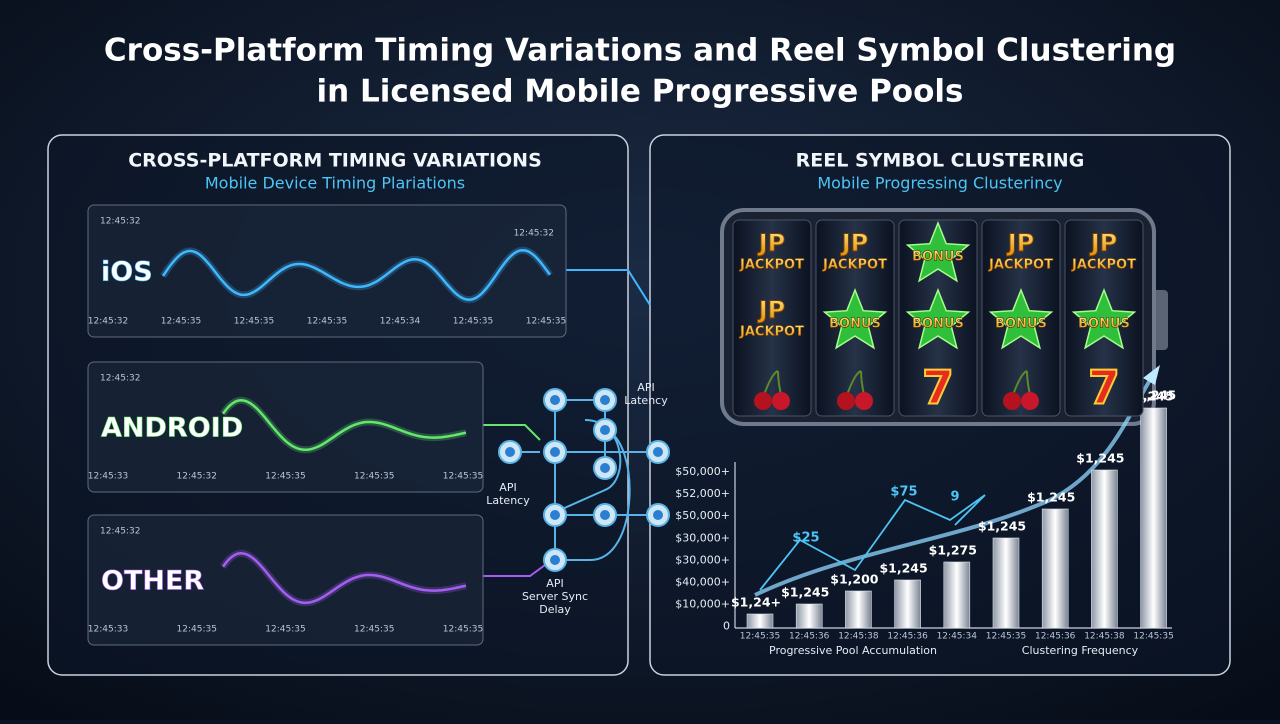 The height and width of the screenshot is (724, 1280). I want to click on panel-subtitle: Mobile Device Timing Plariations, so click(335, 183).